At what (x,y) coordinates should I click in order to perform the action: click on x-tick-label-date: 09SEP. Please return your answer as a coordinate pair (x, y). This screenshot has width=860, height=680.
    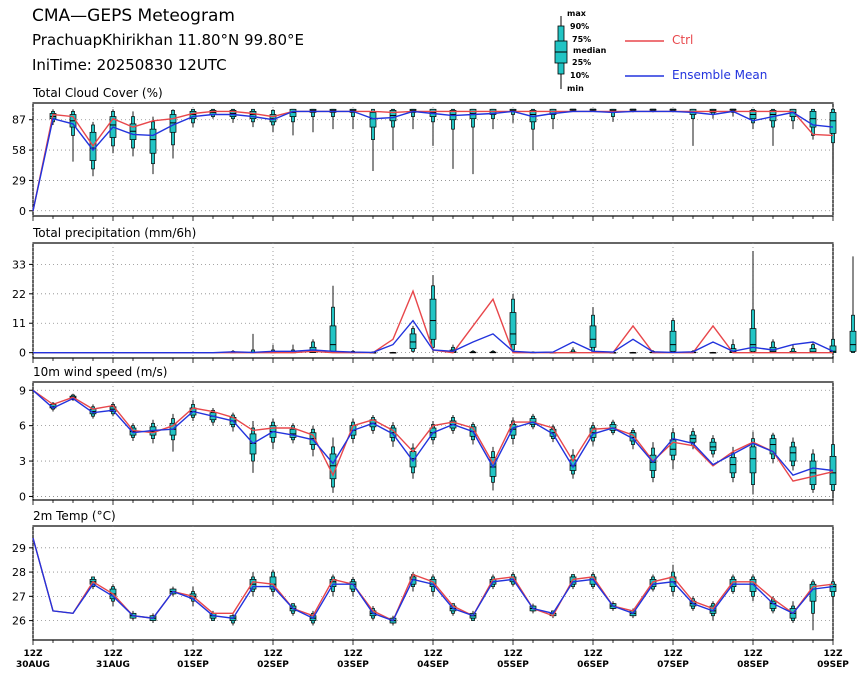
    Looking at the image, I should click on (833, 665).